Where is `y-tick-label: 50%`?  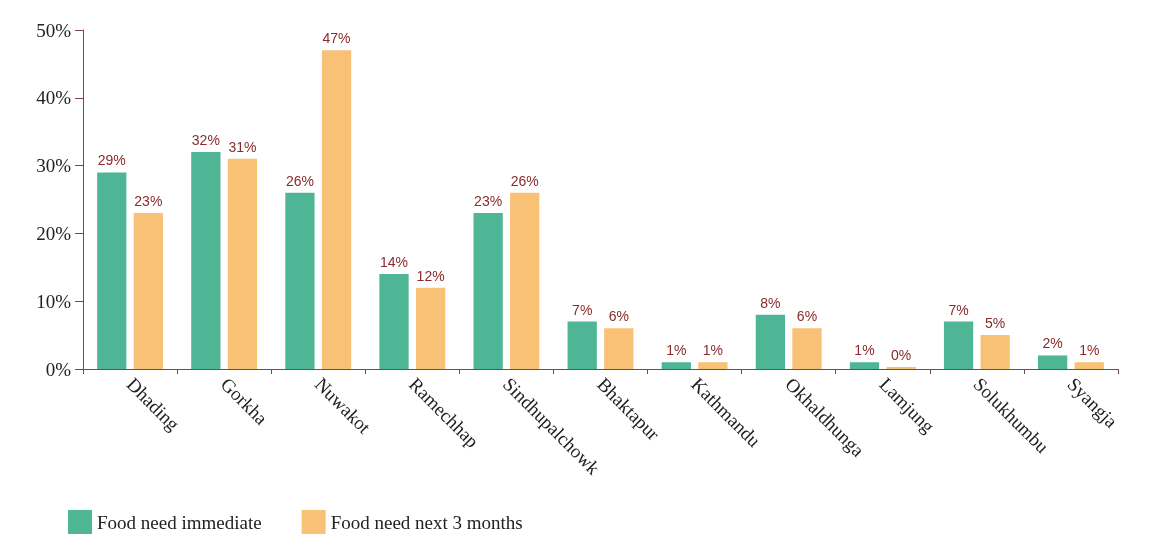
y-tick-label: 50% is located at coordinates (54, 30).